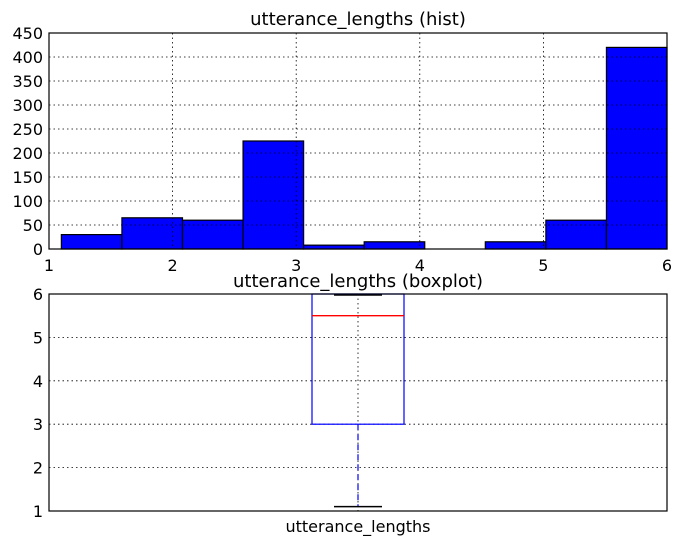 The height and width of the screenshot is (545, 682). Describe the element at coordinates (38, 381) in the screenshot. I see `box-y-tick-label: 4` at that location.